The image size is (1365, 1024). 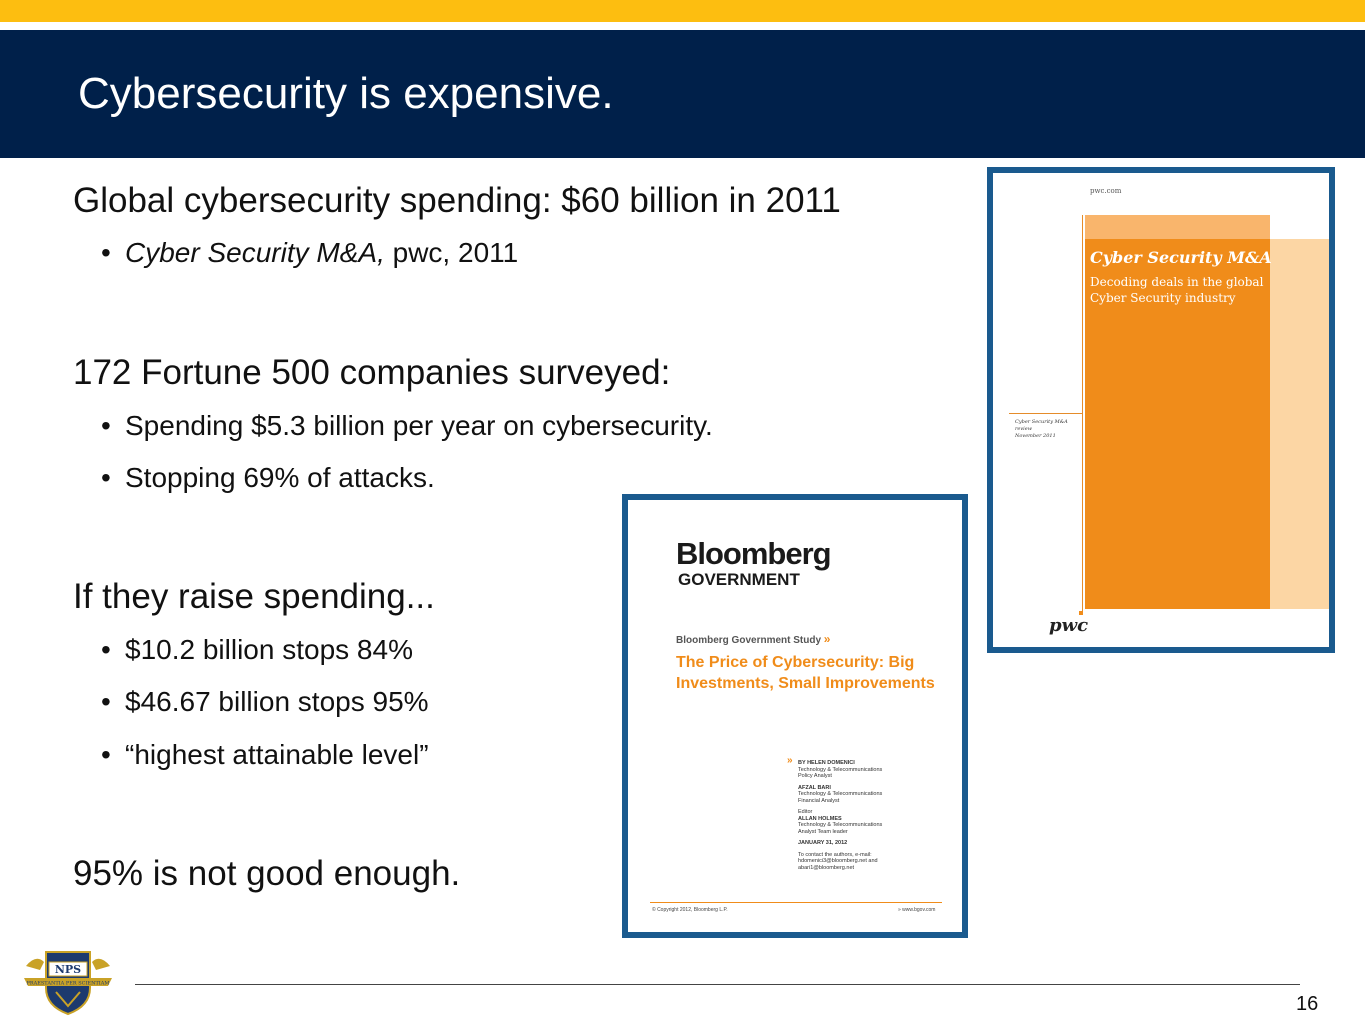 I want to click on nps-seal-logo: NPS PRAESTANTIA PER SCIENTIAM, so click(x=68, y=983).